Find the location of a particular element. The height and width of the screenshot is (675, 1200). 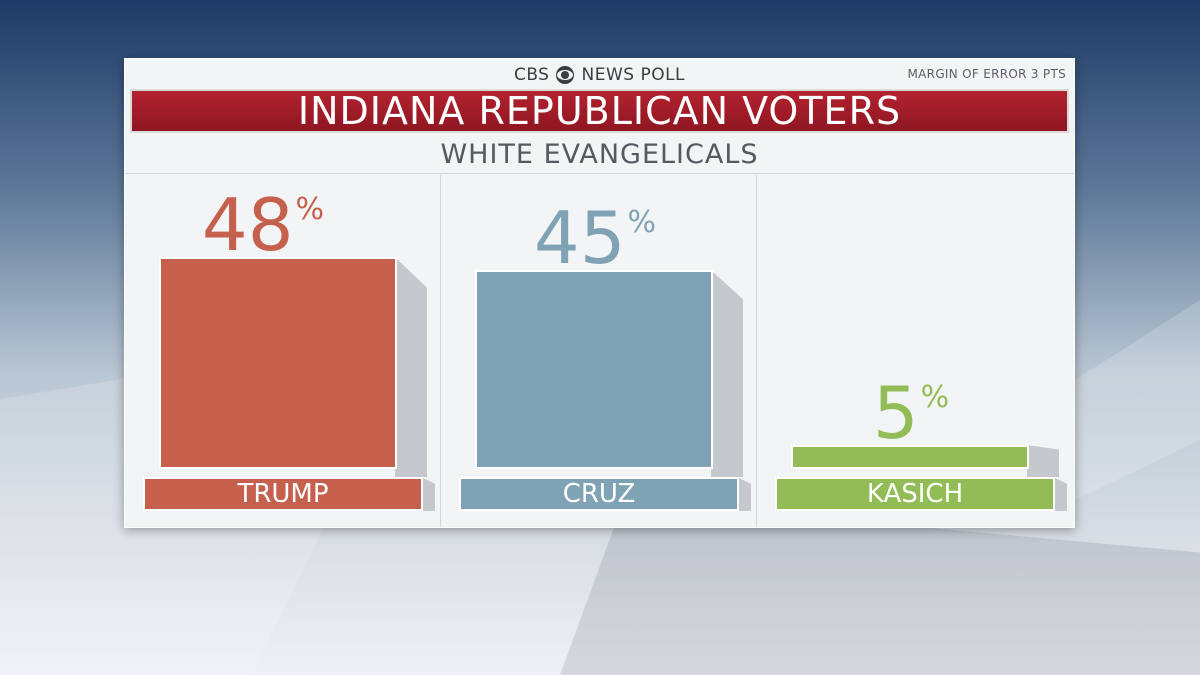

kasich-percent-sign: % is located at coordinates (935, 397).